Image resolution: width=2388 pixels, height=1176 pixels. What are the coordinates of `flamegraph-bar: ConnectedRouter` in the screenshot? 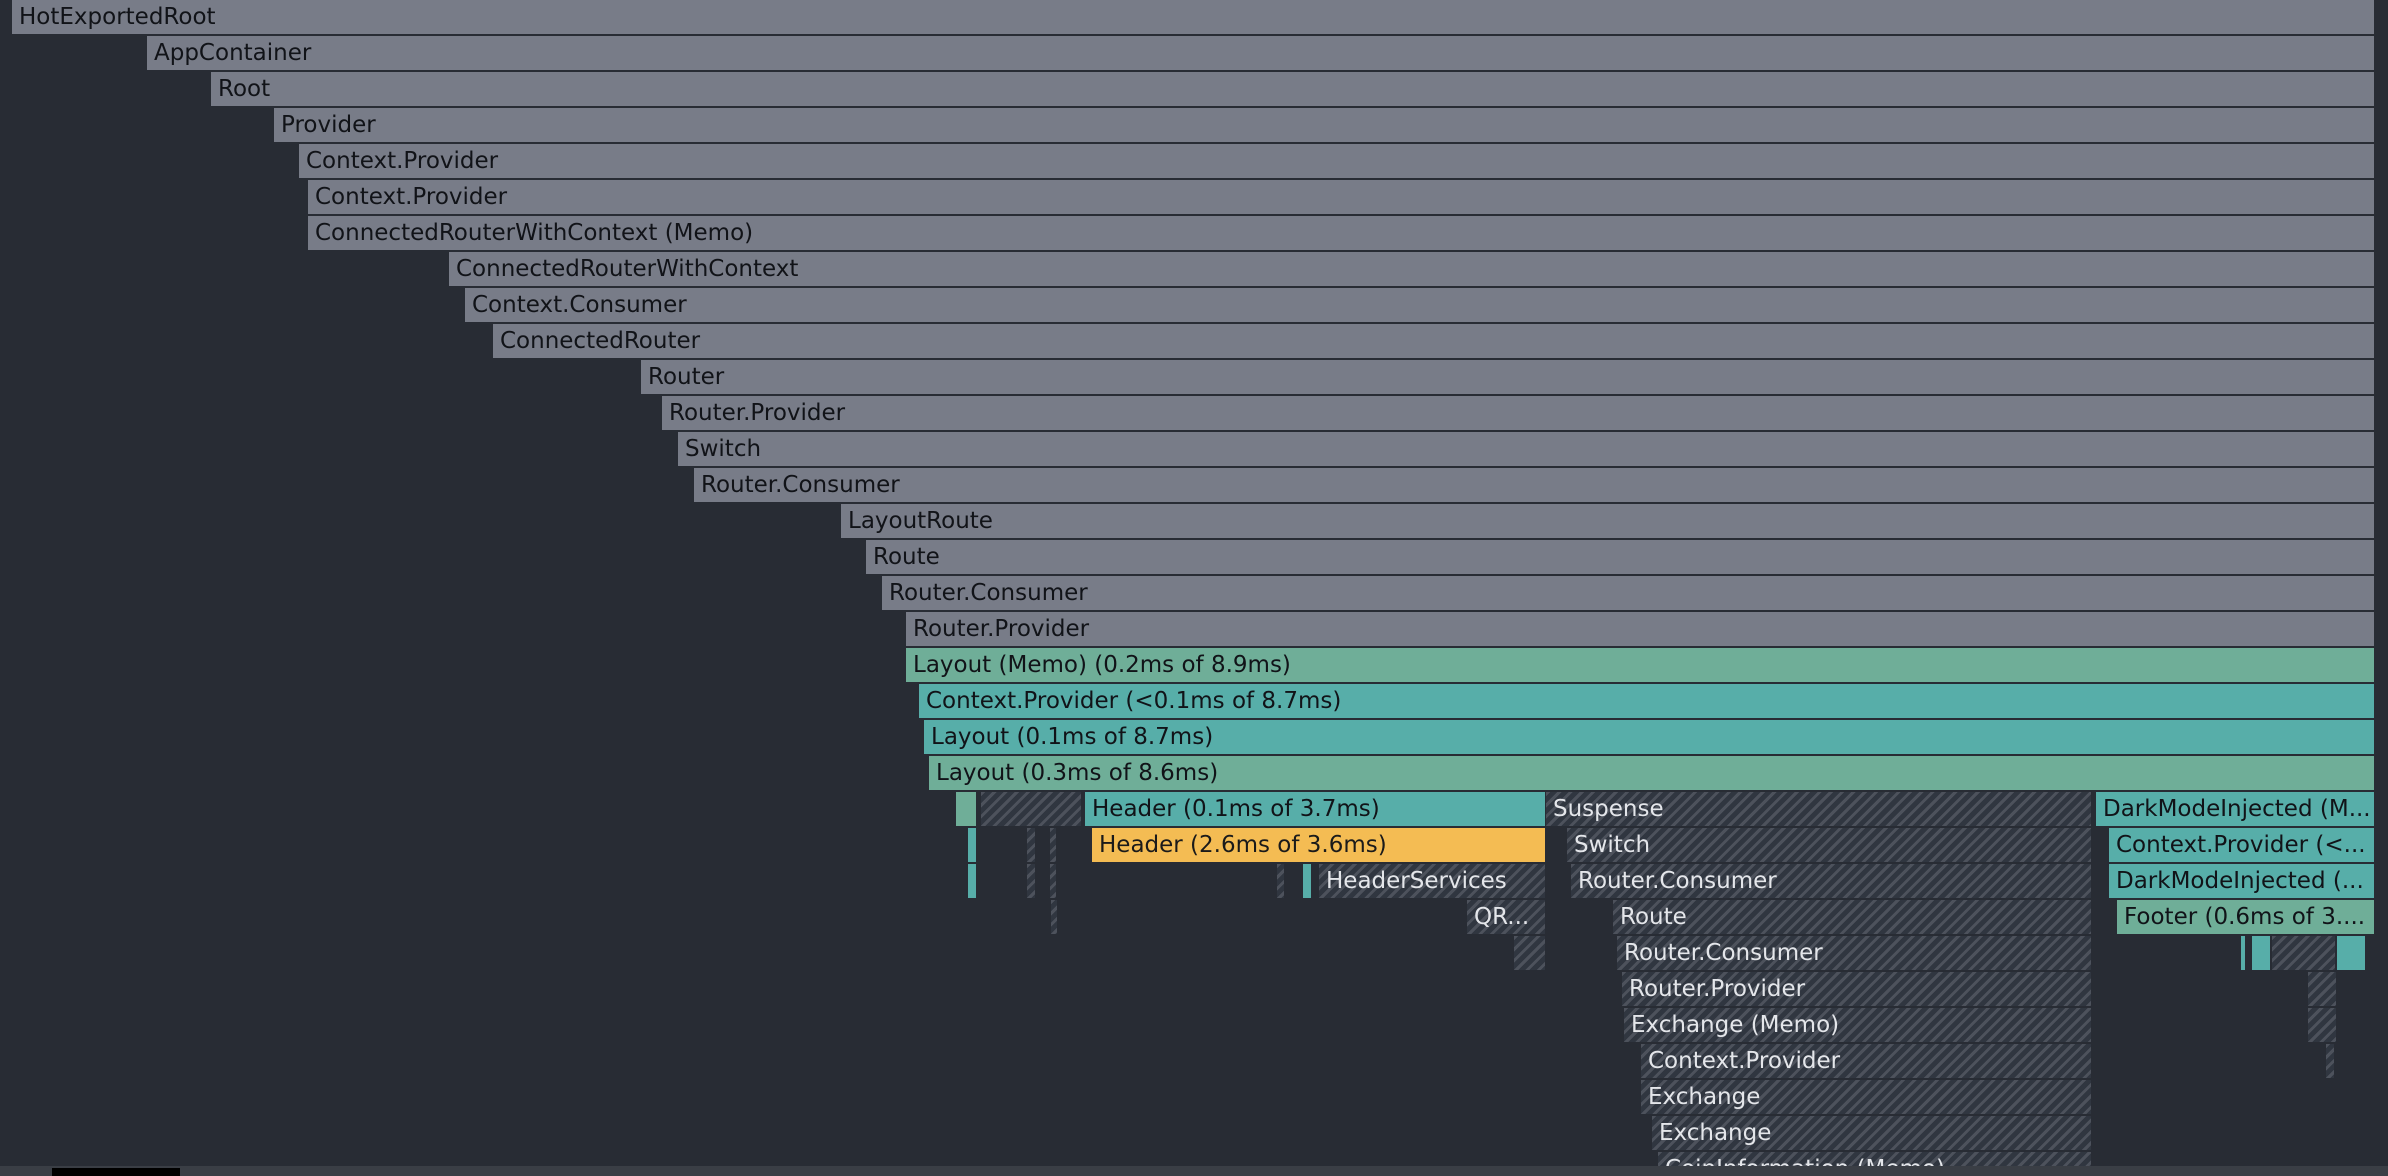 It's located at (1434, 341).